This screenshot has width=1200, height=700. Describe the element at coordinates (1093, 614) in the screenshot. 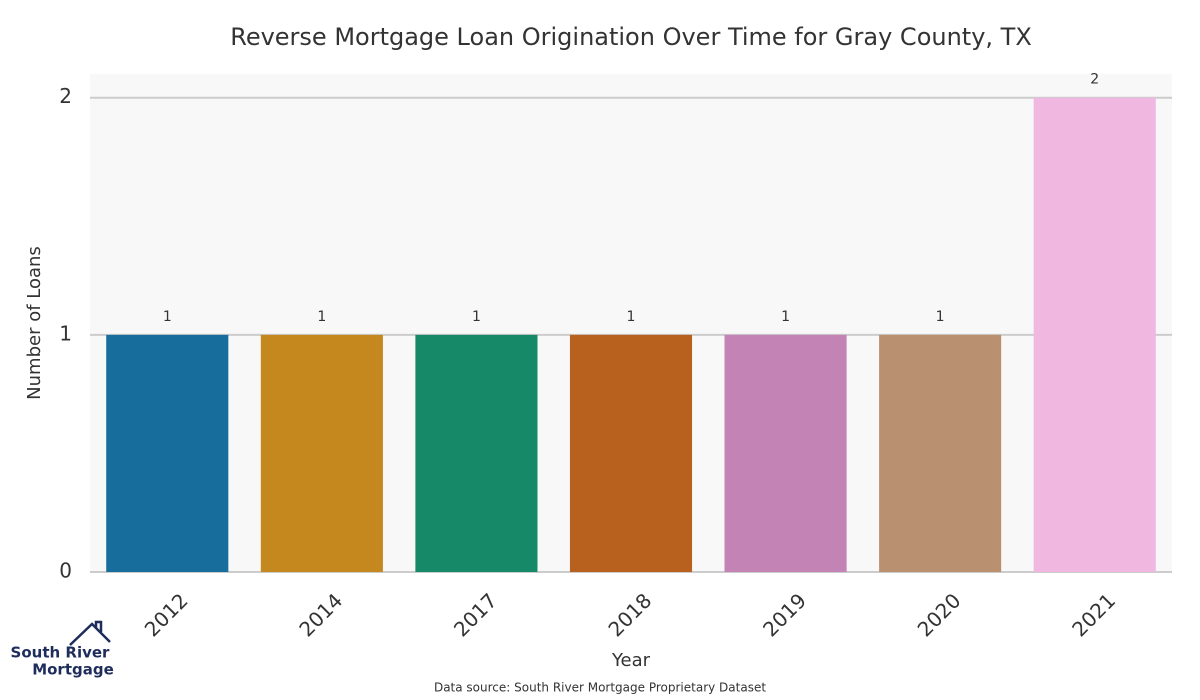

I see `x-tick-label: 2021` at that location.